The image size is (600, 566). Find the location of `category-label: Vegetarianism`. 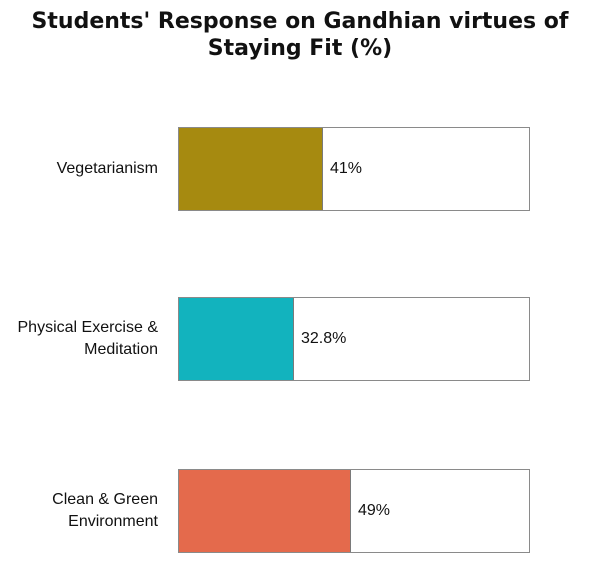

category-label: Vegetarianism is located at coordinates (79, 169).